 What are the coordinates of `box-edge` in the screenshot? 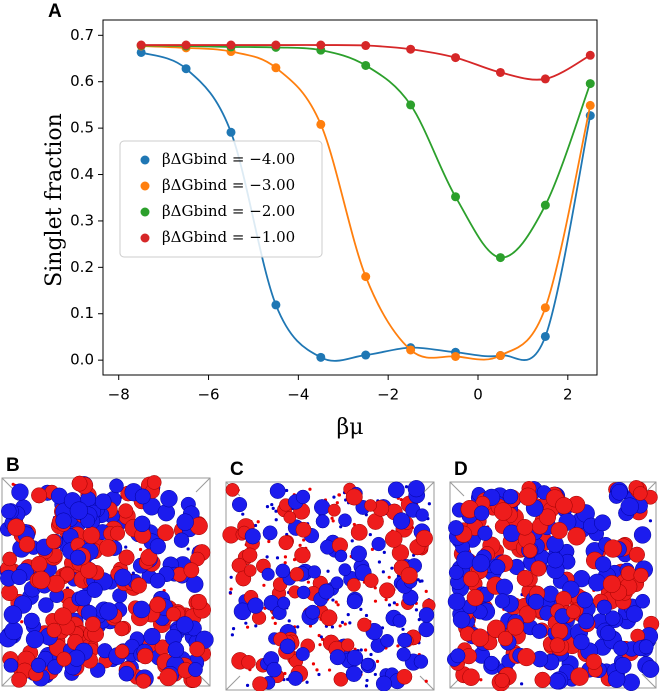 It's located at (457, 489).